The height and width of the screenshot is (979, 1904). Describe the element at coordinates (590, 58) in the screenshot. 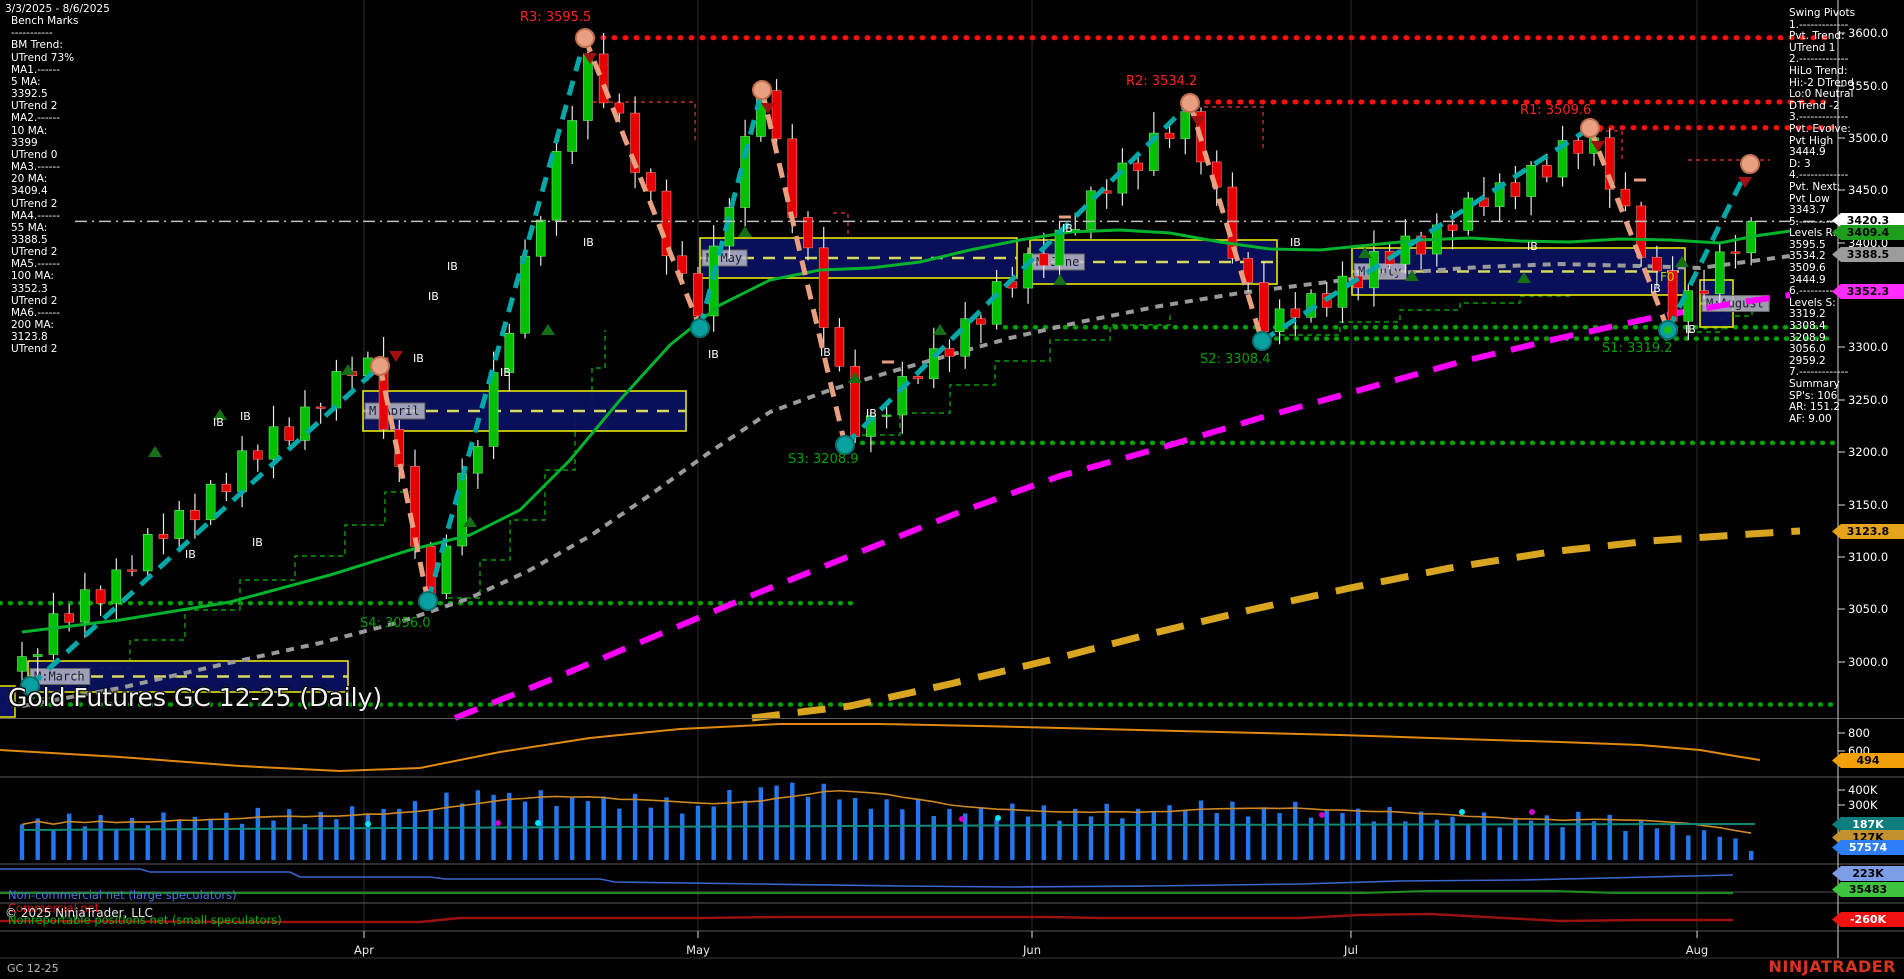

I see `down-triangle-marker` at that location.